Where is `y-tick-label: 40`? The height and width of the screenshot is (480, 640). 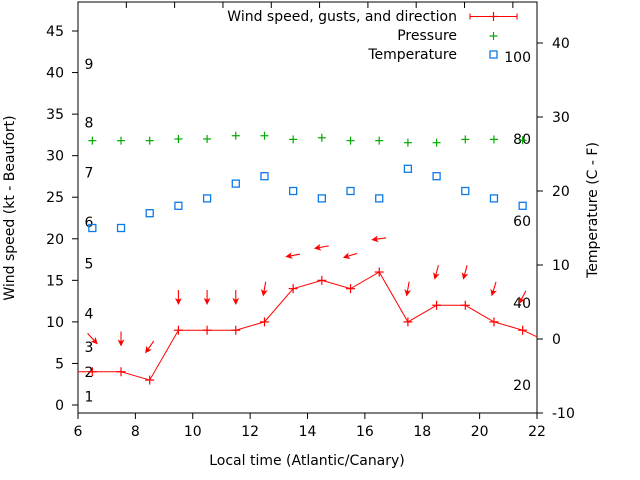
y-tick-label: 40 is located at coordinates (55, 74).